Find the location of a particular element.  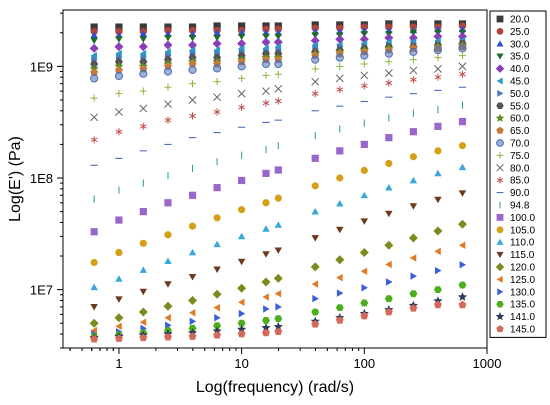

legend-label: 80.0 is located at coordinates (520, 168).